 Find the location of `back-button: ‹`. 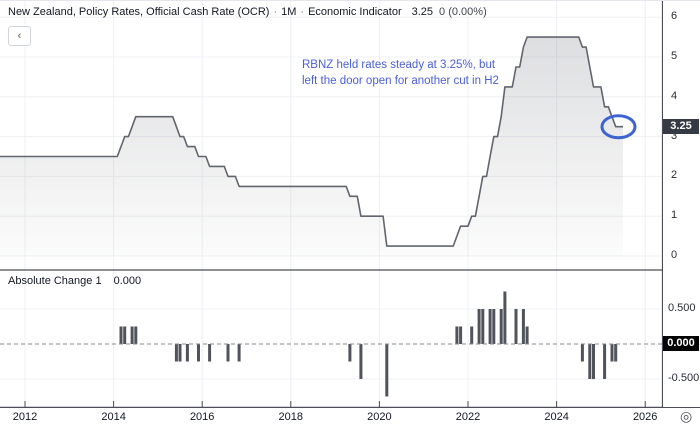

back-button: ‹ is located at coordinates (19, 36).